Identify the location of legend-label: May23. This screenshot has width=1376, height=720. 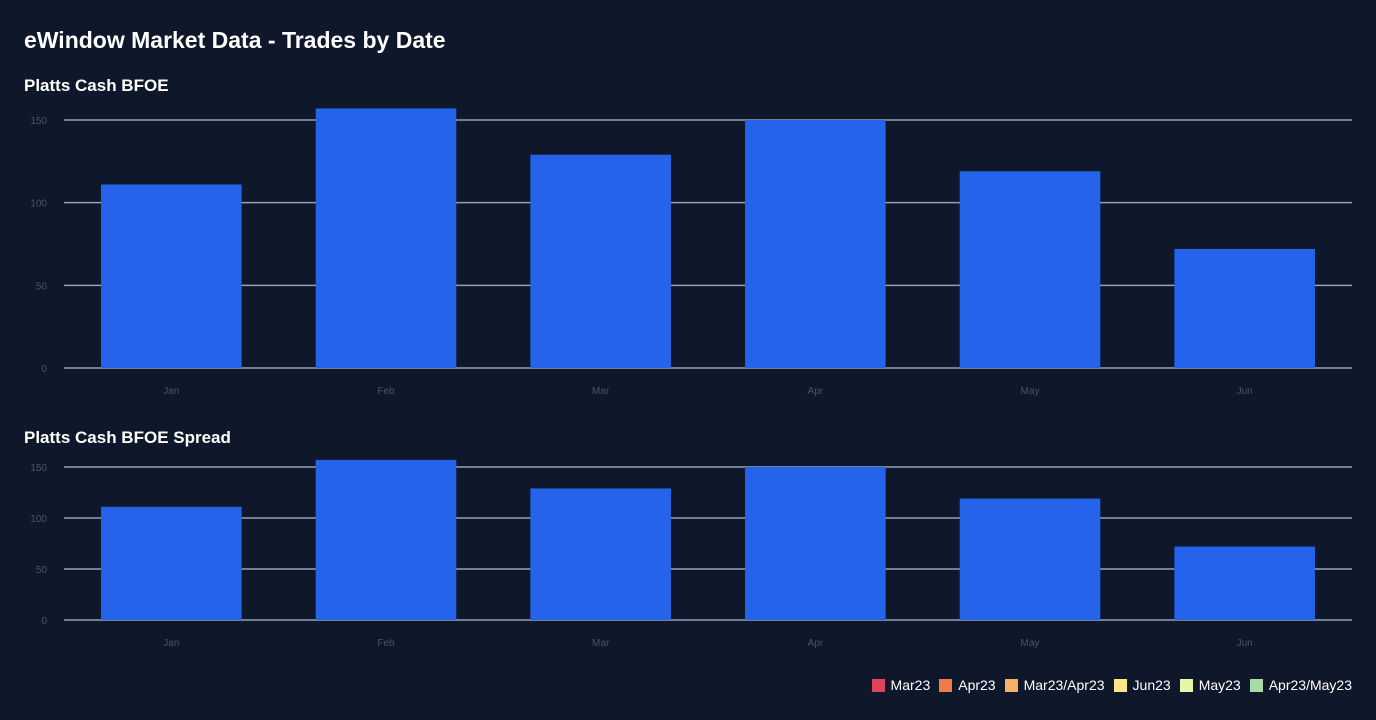
(1219, 685).